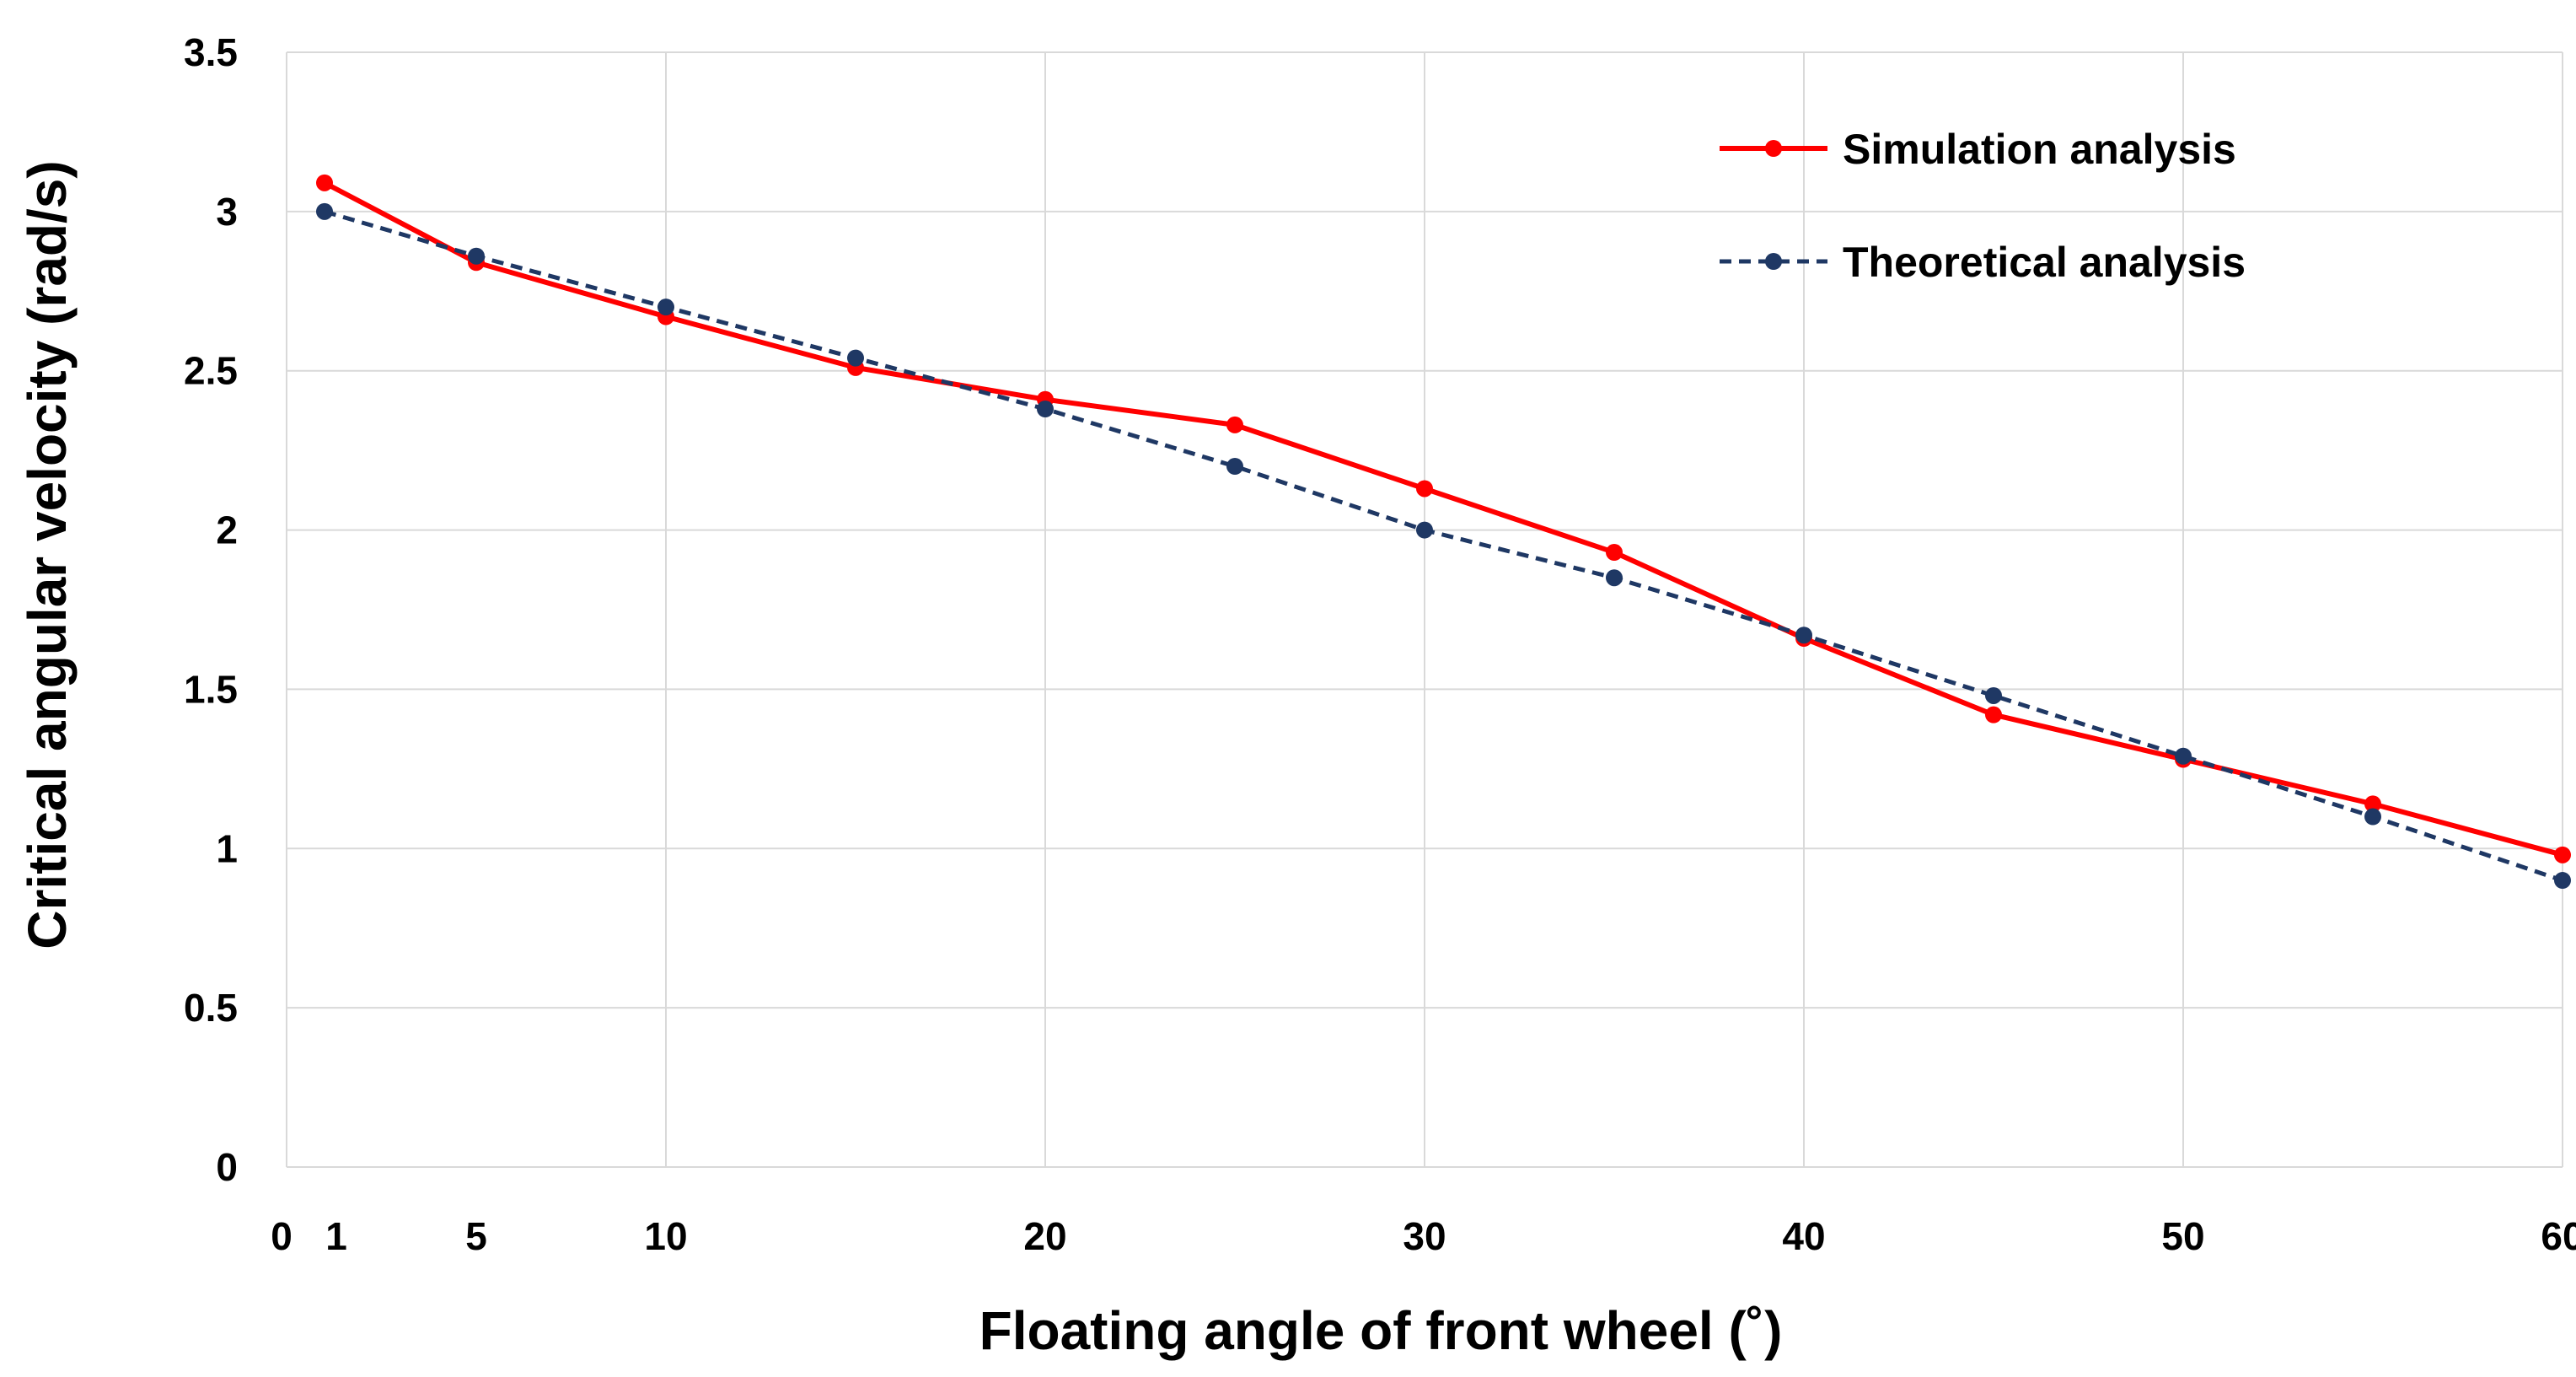 The width and height of the screenshot is (2576, 1377). Describe the element at coordinates (211, 1008) in the screenshot. I see `y-tick-label: 0.5` at that location.